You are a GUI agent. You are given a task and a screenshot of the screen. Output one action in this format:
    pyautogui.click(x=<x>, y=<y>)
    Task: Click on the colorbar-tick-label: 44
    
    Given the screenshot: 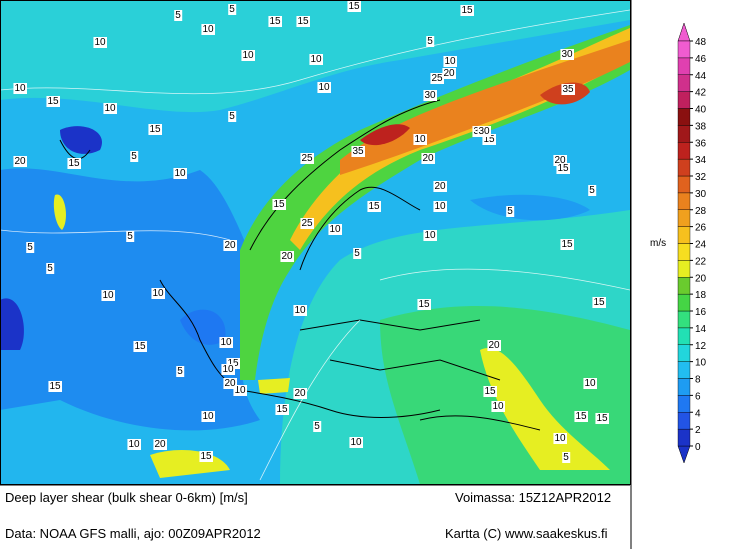 What is the action you would take?
    pyautogui.click(x=701, y=76)
    